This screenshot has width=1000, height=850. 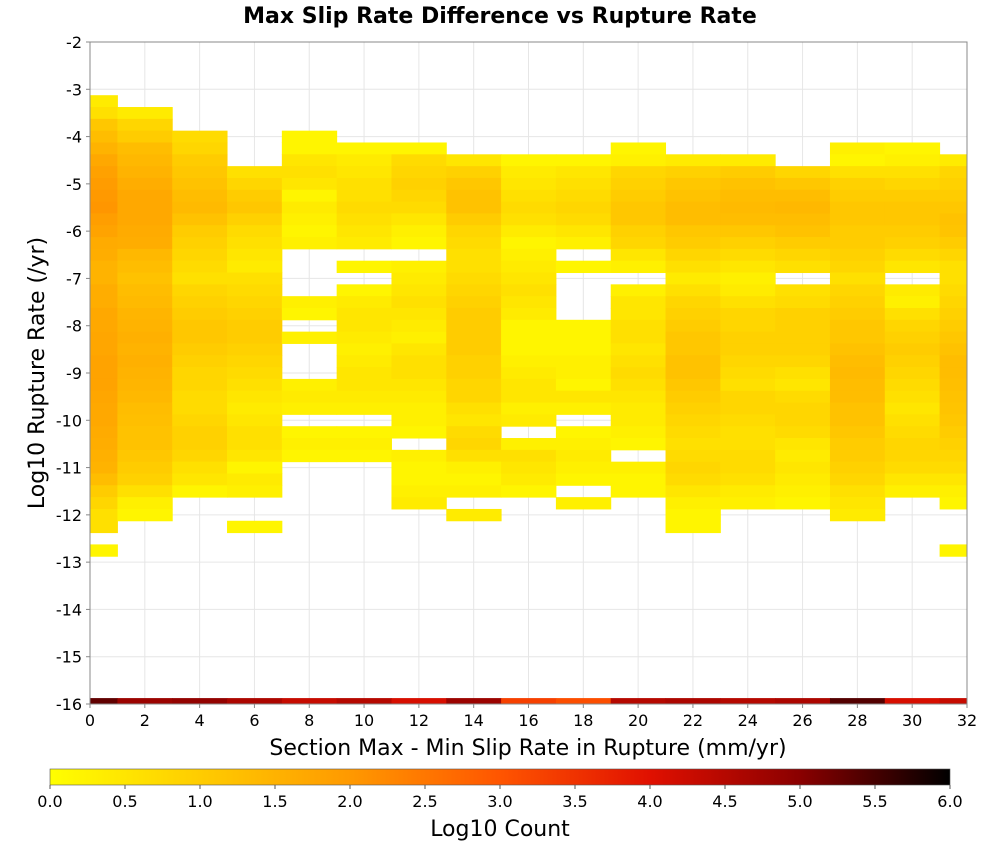 What do you see at coordinates (424, 801) in the screenshot?
I see `colorbar-tick-label: 2.5` at bounding box center [424, 801].